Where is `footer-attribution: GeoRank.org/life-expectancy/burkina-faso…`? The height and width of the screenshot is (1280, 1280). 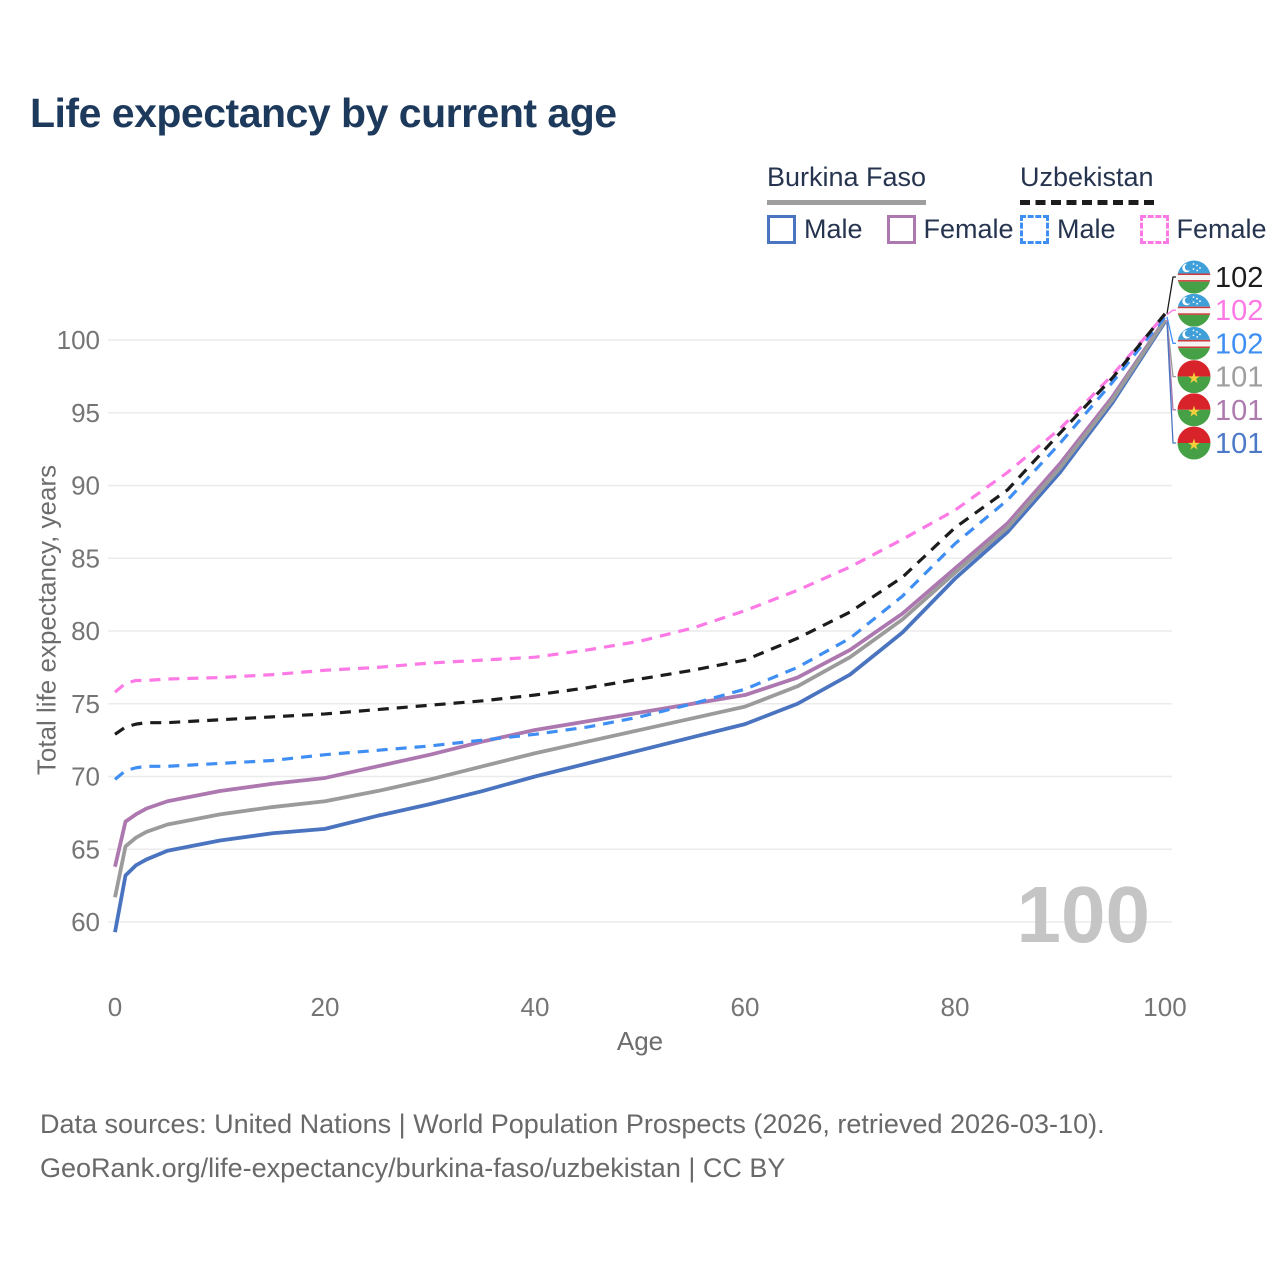
footer-attribution: GeoRank.org/life-expectancy/burkina-faso… is located at coordinates (413, 1168).